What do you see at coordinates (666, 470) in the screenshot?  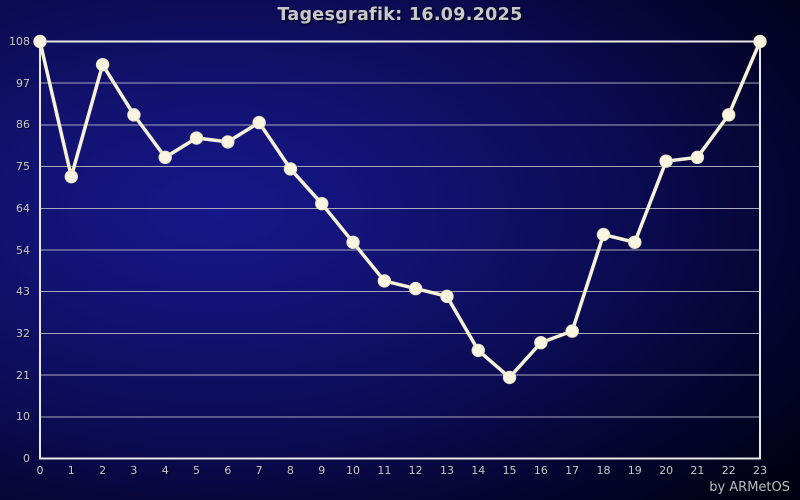 I see `x-axis-tick-label: 20` at bounding box center [666, 470].